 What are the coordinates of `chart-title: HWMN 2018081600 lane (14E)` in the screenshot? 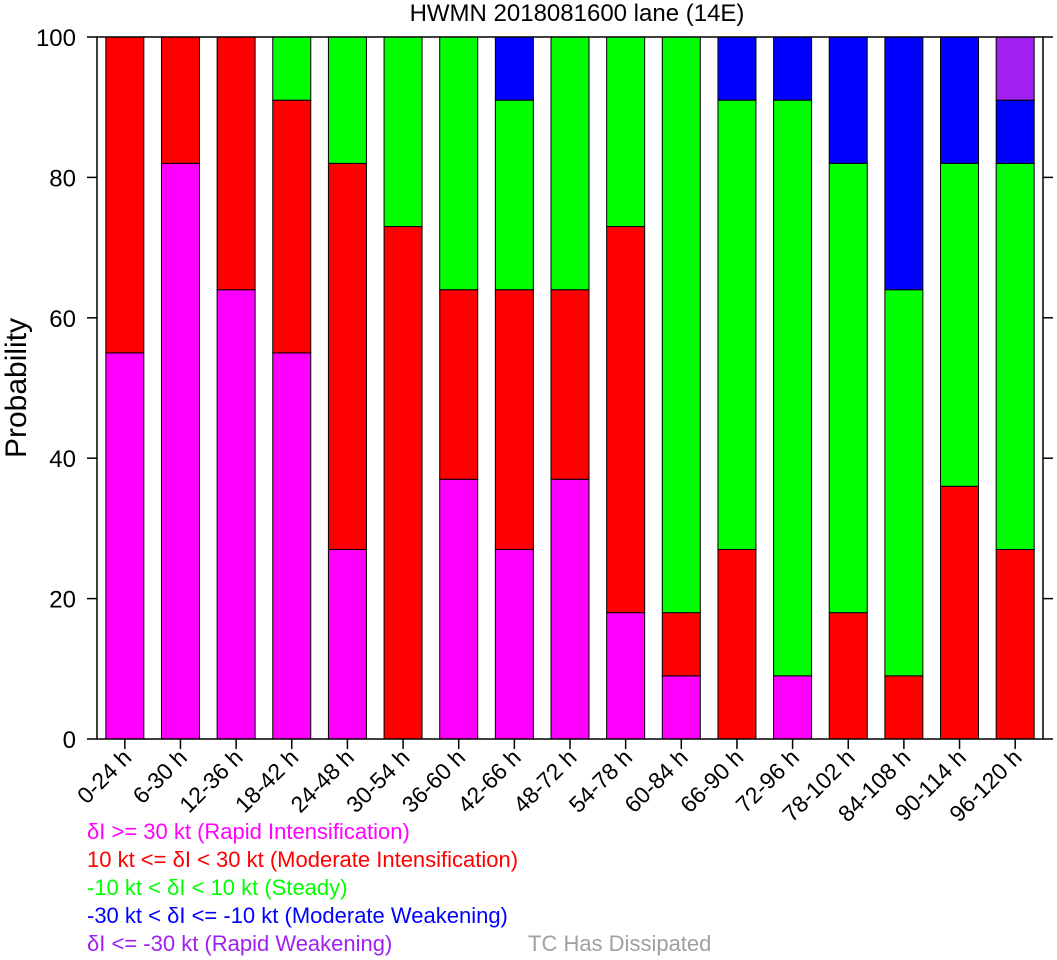 It's located at (577, 13).